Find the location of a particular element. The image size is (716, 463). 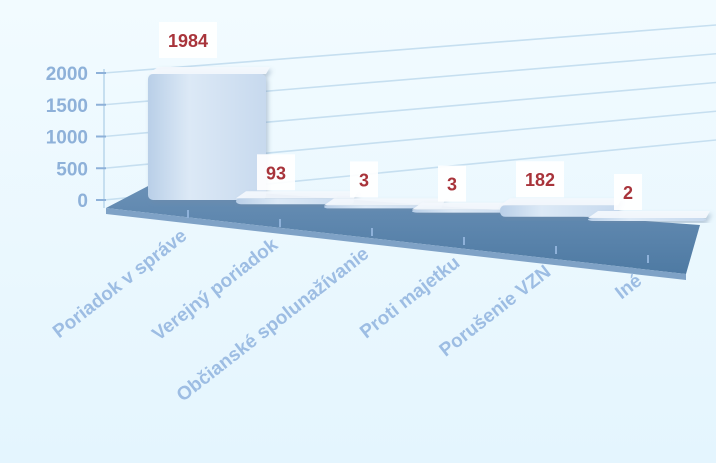

x-tick-label: Iné is located at coordinates (629, 286).